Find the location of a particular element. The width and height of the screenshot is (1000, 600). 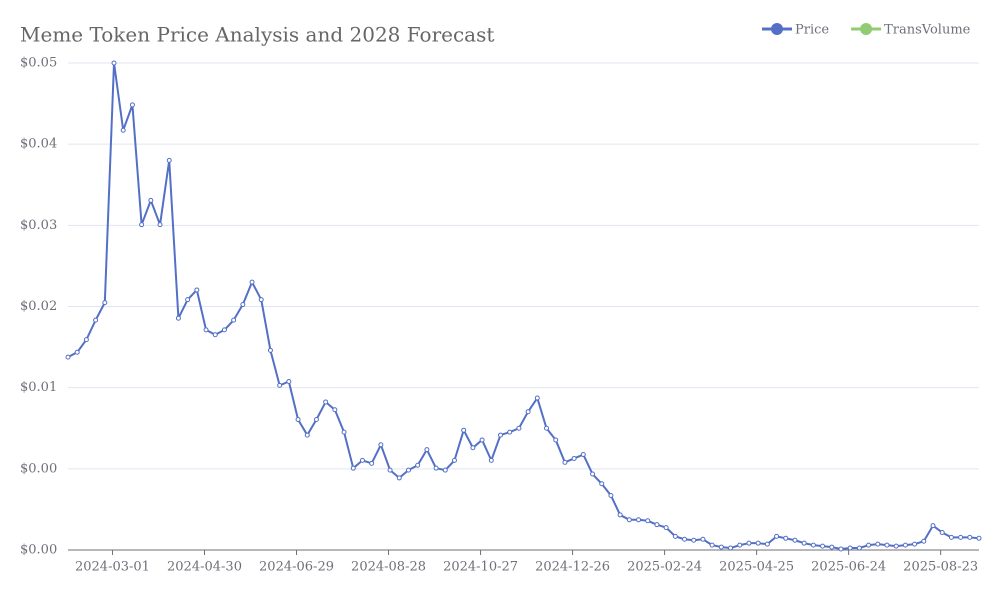

legend-label: TransVolume is located at coordinates (927, 30).